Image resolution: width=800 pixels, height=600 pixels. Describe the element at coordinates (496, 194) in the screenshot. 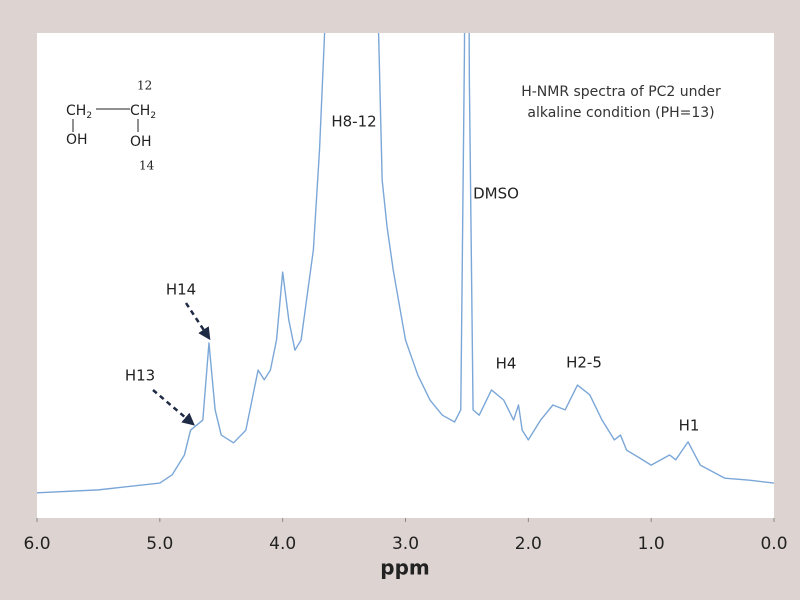

I see `annotation: DMSO` at that location.